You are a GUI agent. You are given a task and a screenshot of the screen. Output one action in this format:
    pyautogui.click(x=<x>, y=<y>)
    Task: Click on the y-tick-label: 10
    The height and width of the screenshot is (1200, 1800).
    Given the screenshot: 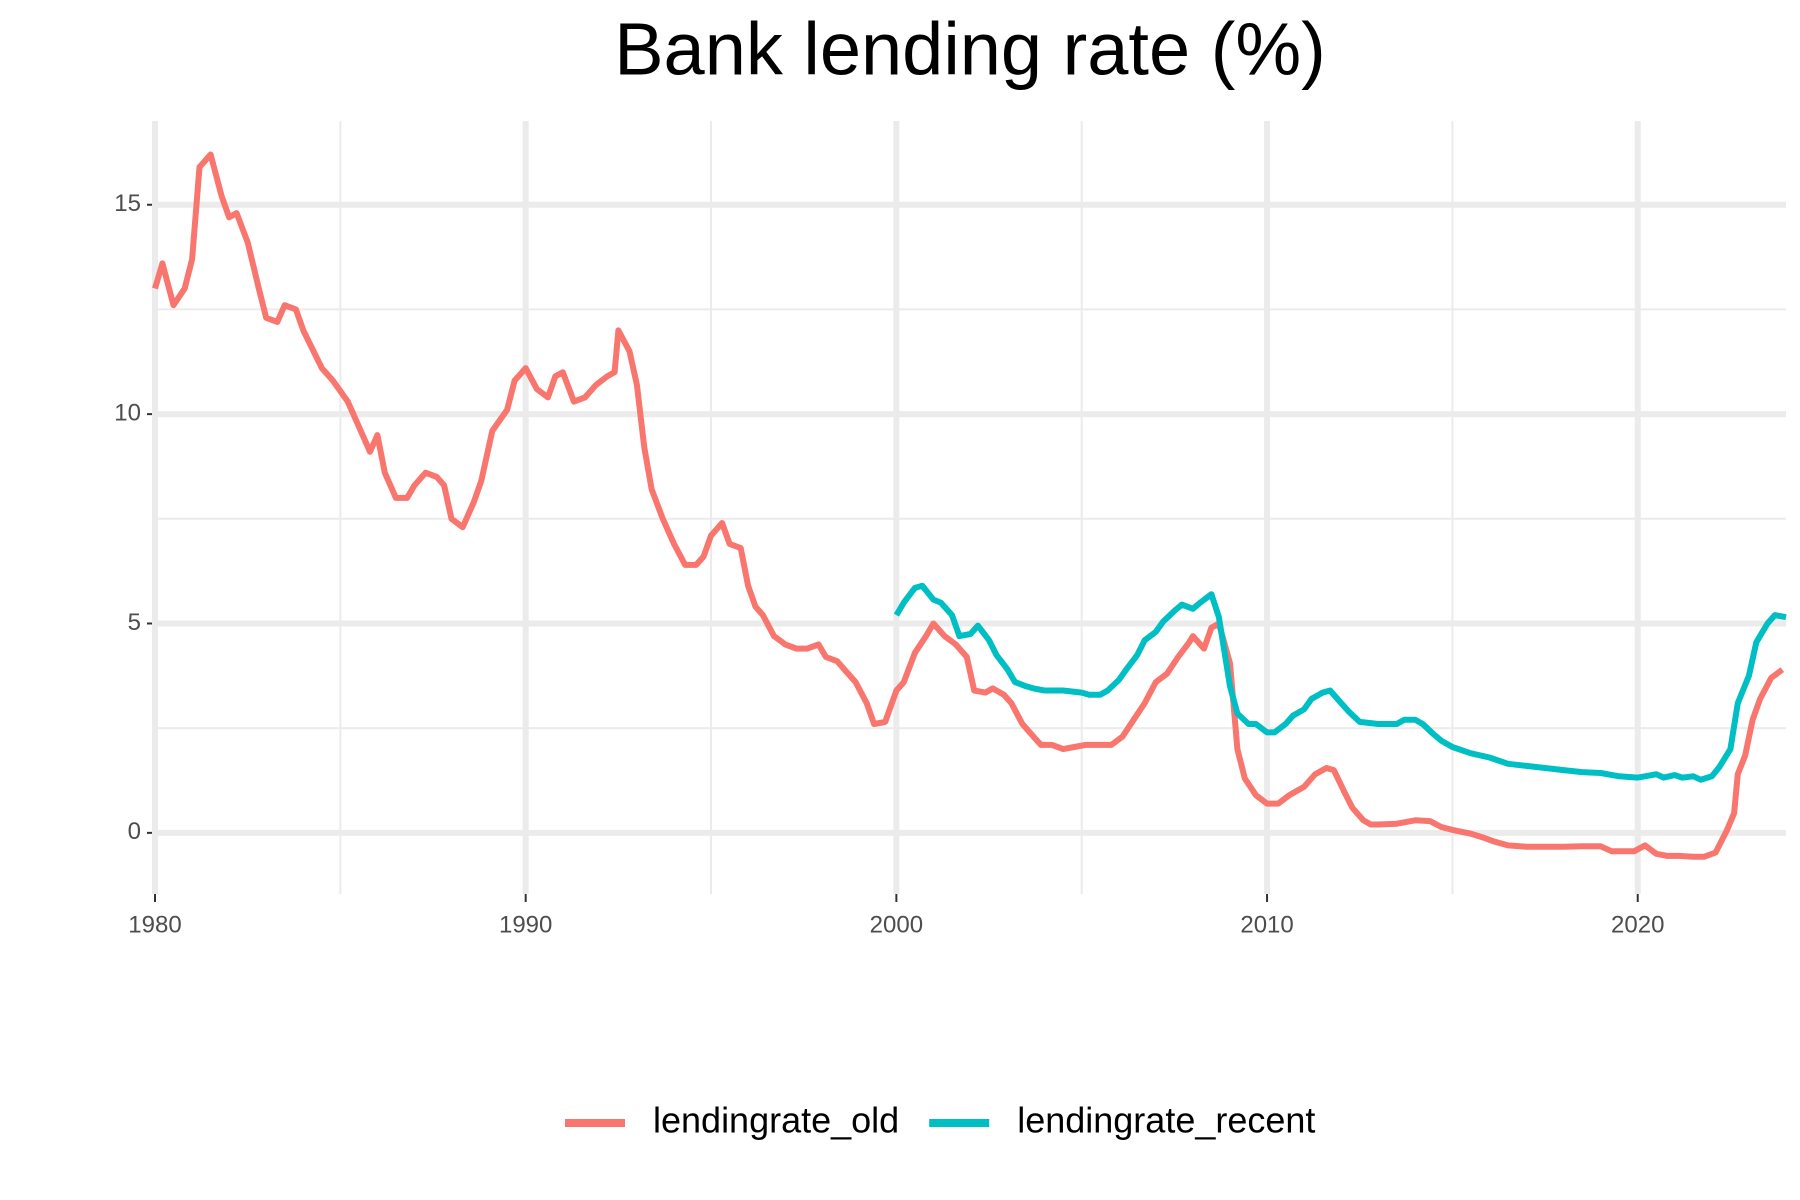 What is the action you would take?
    pyautogui.click(x=127, y=412)
    